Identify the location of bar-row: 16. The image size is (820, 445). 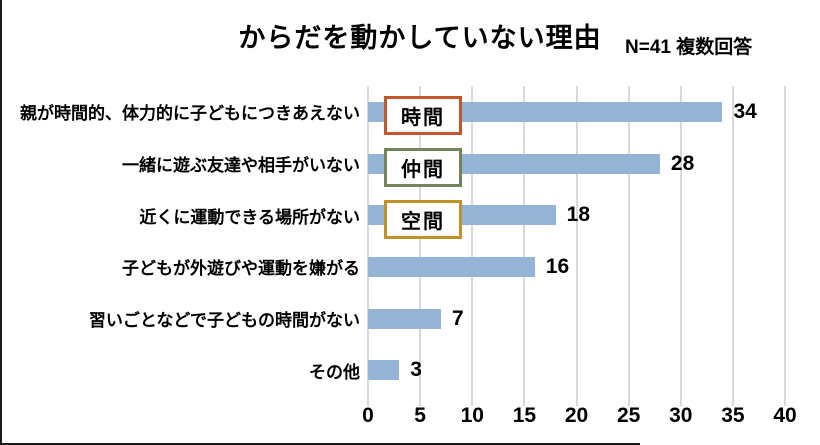
(576, 267).